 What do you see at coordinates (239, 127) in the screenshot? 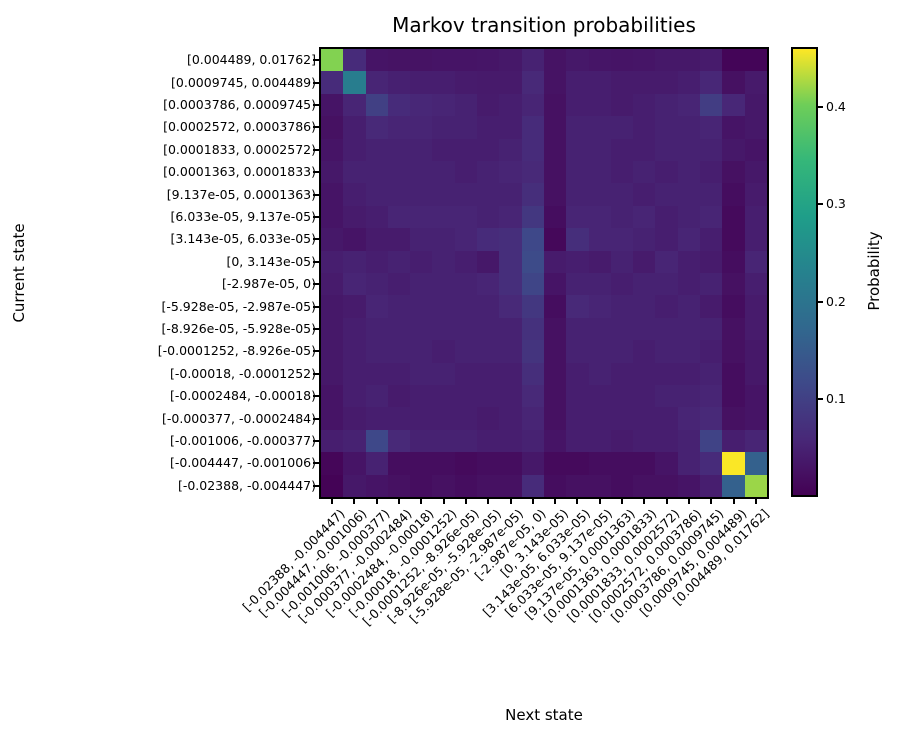
I see `y-tick-label: [0.0002572, 0.0003786)` at bounding box center [239, 127].